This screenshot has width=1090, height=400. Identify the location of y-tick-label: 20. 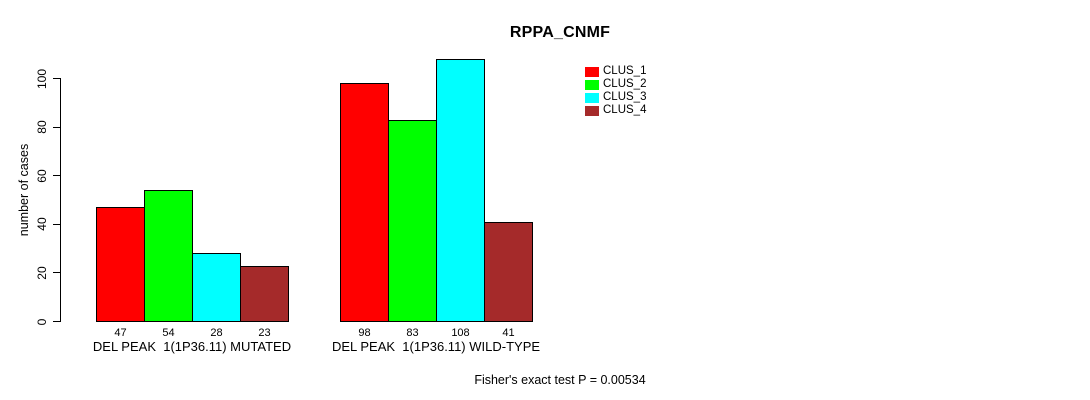
(42, 273).